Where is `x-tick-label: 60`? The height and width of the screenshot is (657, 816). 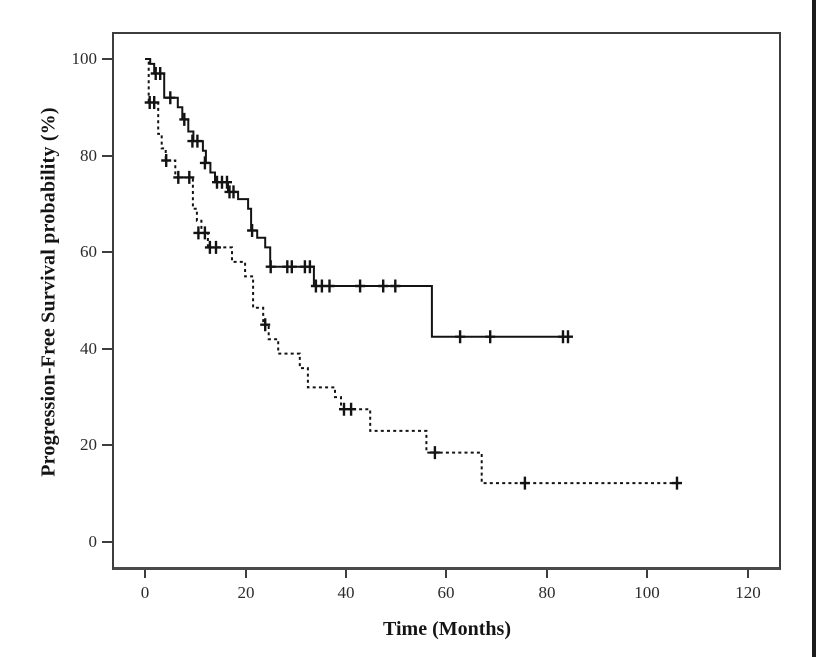 x-tick-label: 60 is located at coordinates (446, 592).